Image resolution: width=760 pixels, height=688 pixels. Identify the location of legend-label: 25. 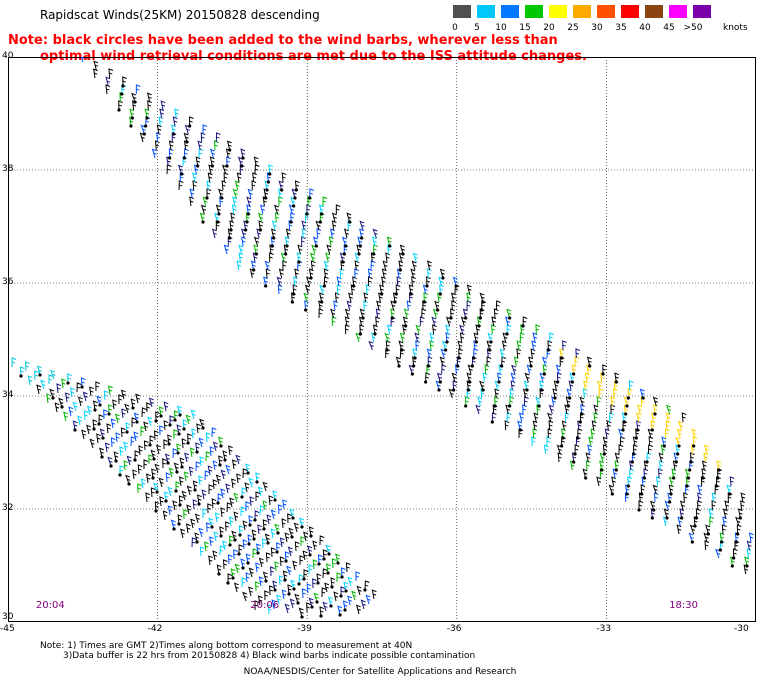
(573, 28).